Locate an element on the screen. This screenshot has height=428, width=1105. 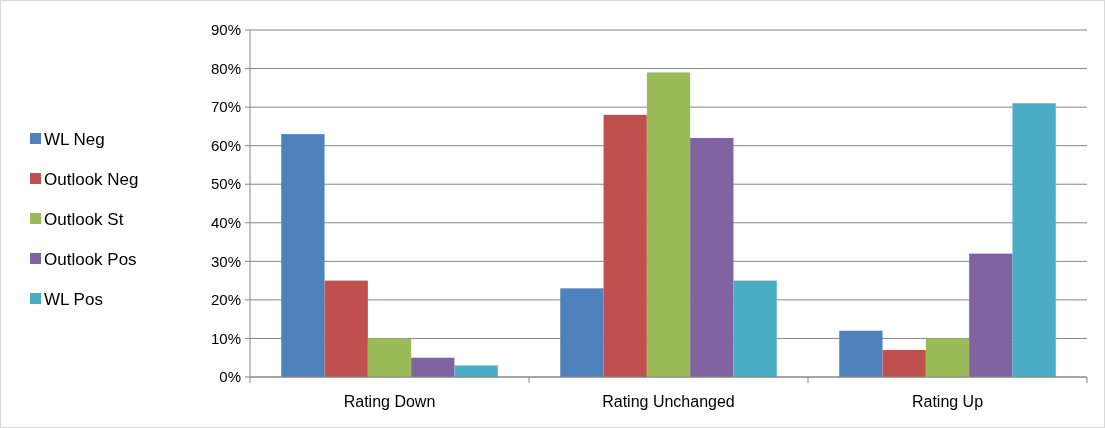
y-tick-label: 30% is located at coordinates (225, 261).